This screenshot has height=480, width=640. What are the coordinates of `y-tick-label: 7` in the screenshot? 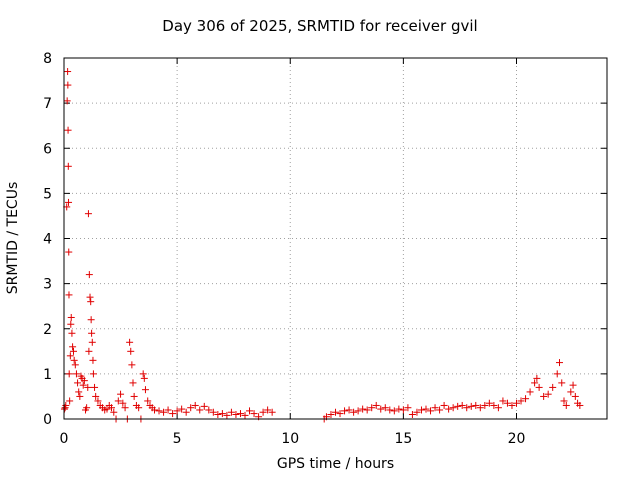 It's located at (47, 104).